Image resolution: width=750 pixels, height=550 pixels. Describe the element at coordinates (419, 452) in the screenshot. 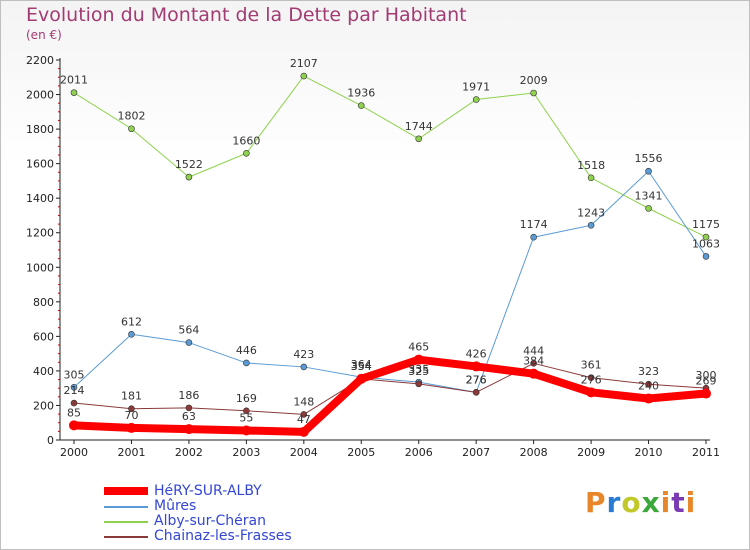

I see `x-tick-label: 2006` at that location.